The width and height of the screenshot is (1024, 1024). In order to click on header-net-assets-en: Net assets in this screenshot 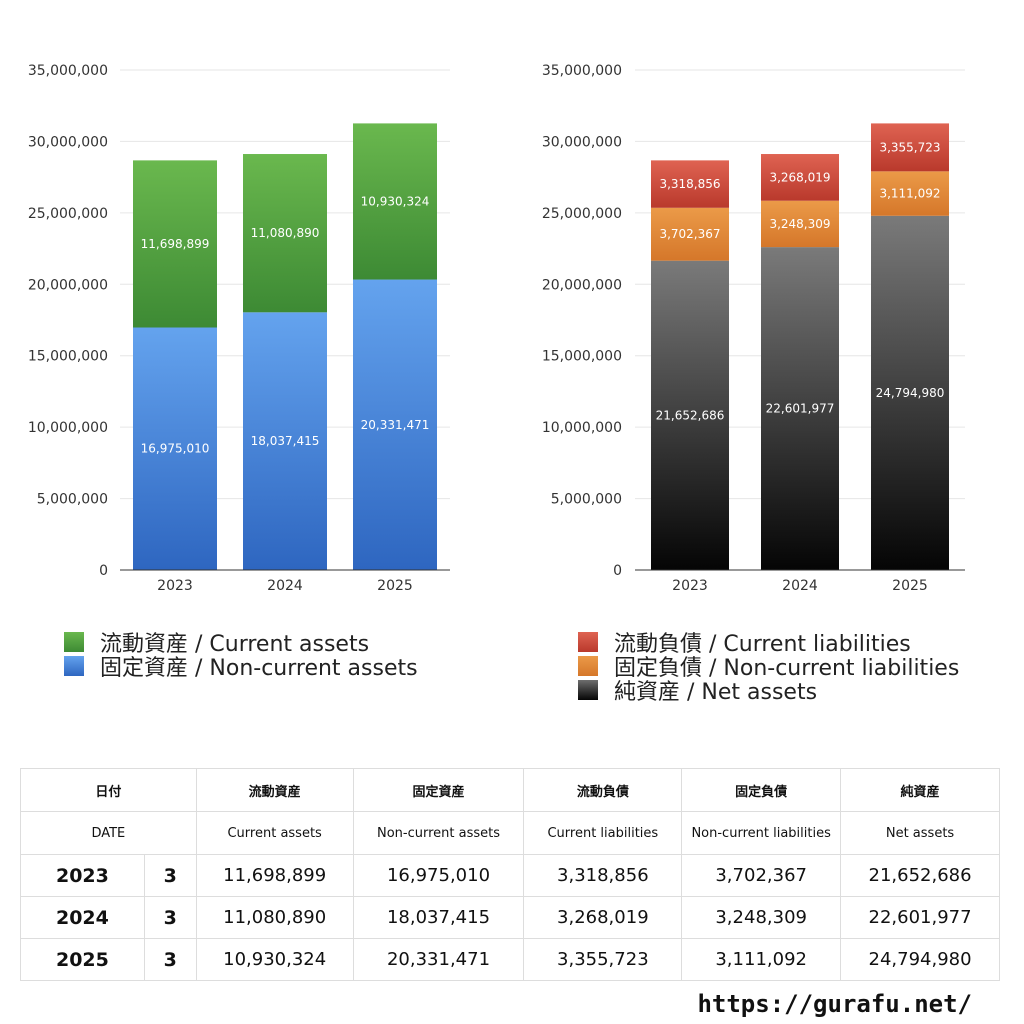, I will do `click(920, 833)`.